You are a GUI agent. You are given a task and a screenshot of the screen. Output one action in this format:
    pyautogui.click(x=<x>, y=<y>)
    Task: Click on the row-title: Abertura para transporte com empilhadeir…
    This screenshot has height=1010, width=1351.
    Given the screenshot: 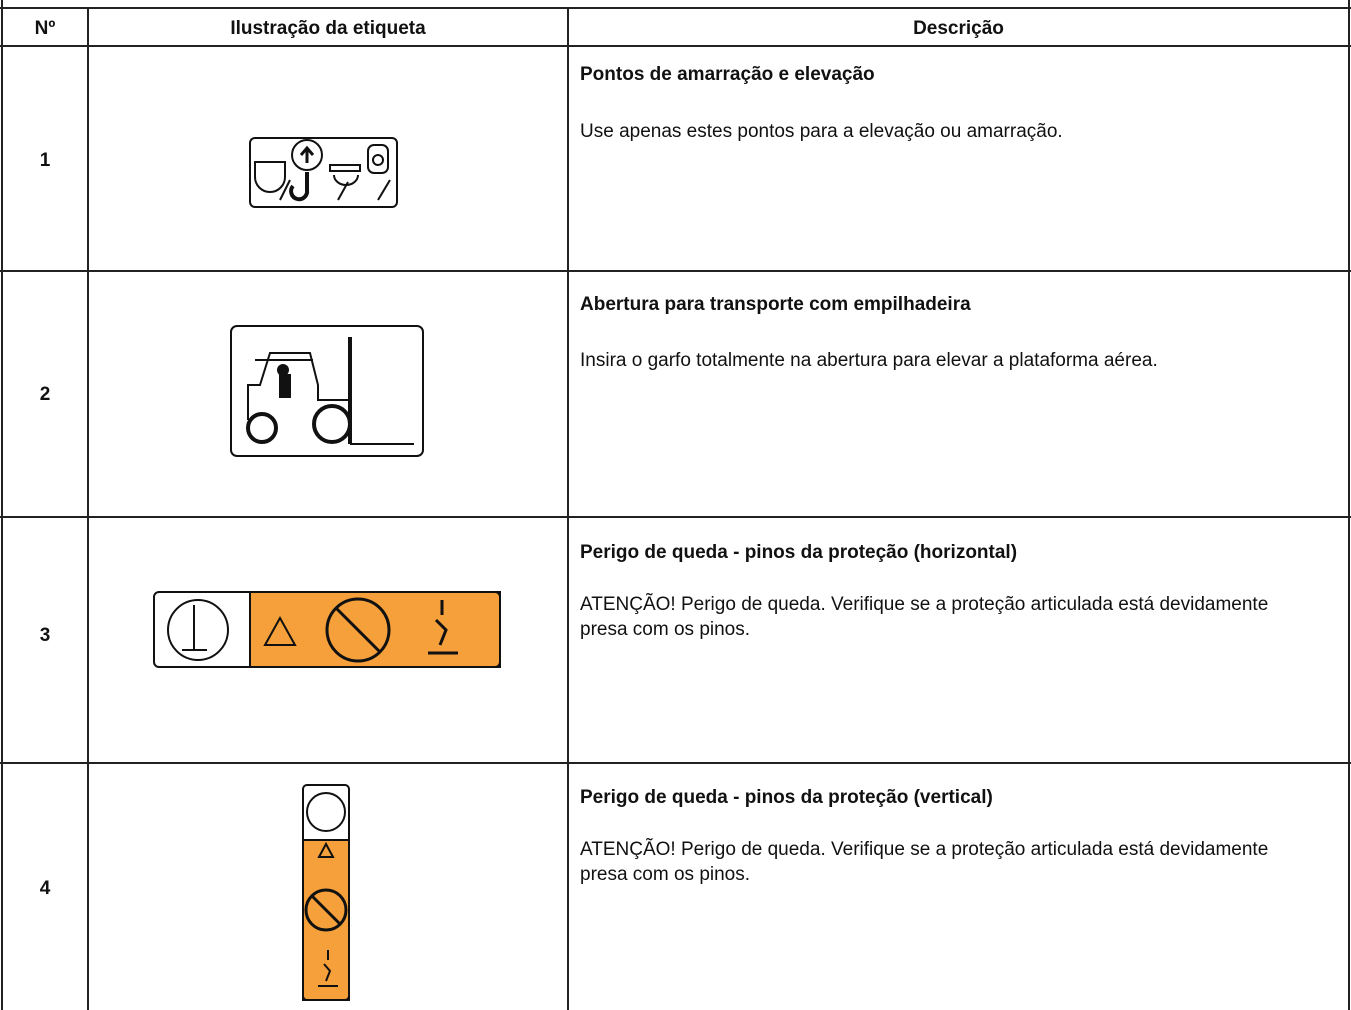 What is the action you would take?
    pyautogui.click(x=775, y=304)
    